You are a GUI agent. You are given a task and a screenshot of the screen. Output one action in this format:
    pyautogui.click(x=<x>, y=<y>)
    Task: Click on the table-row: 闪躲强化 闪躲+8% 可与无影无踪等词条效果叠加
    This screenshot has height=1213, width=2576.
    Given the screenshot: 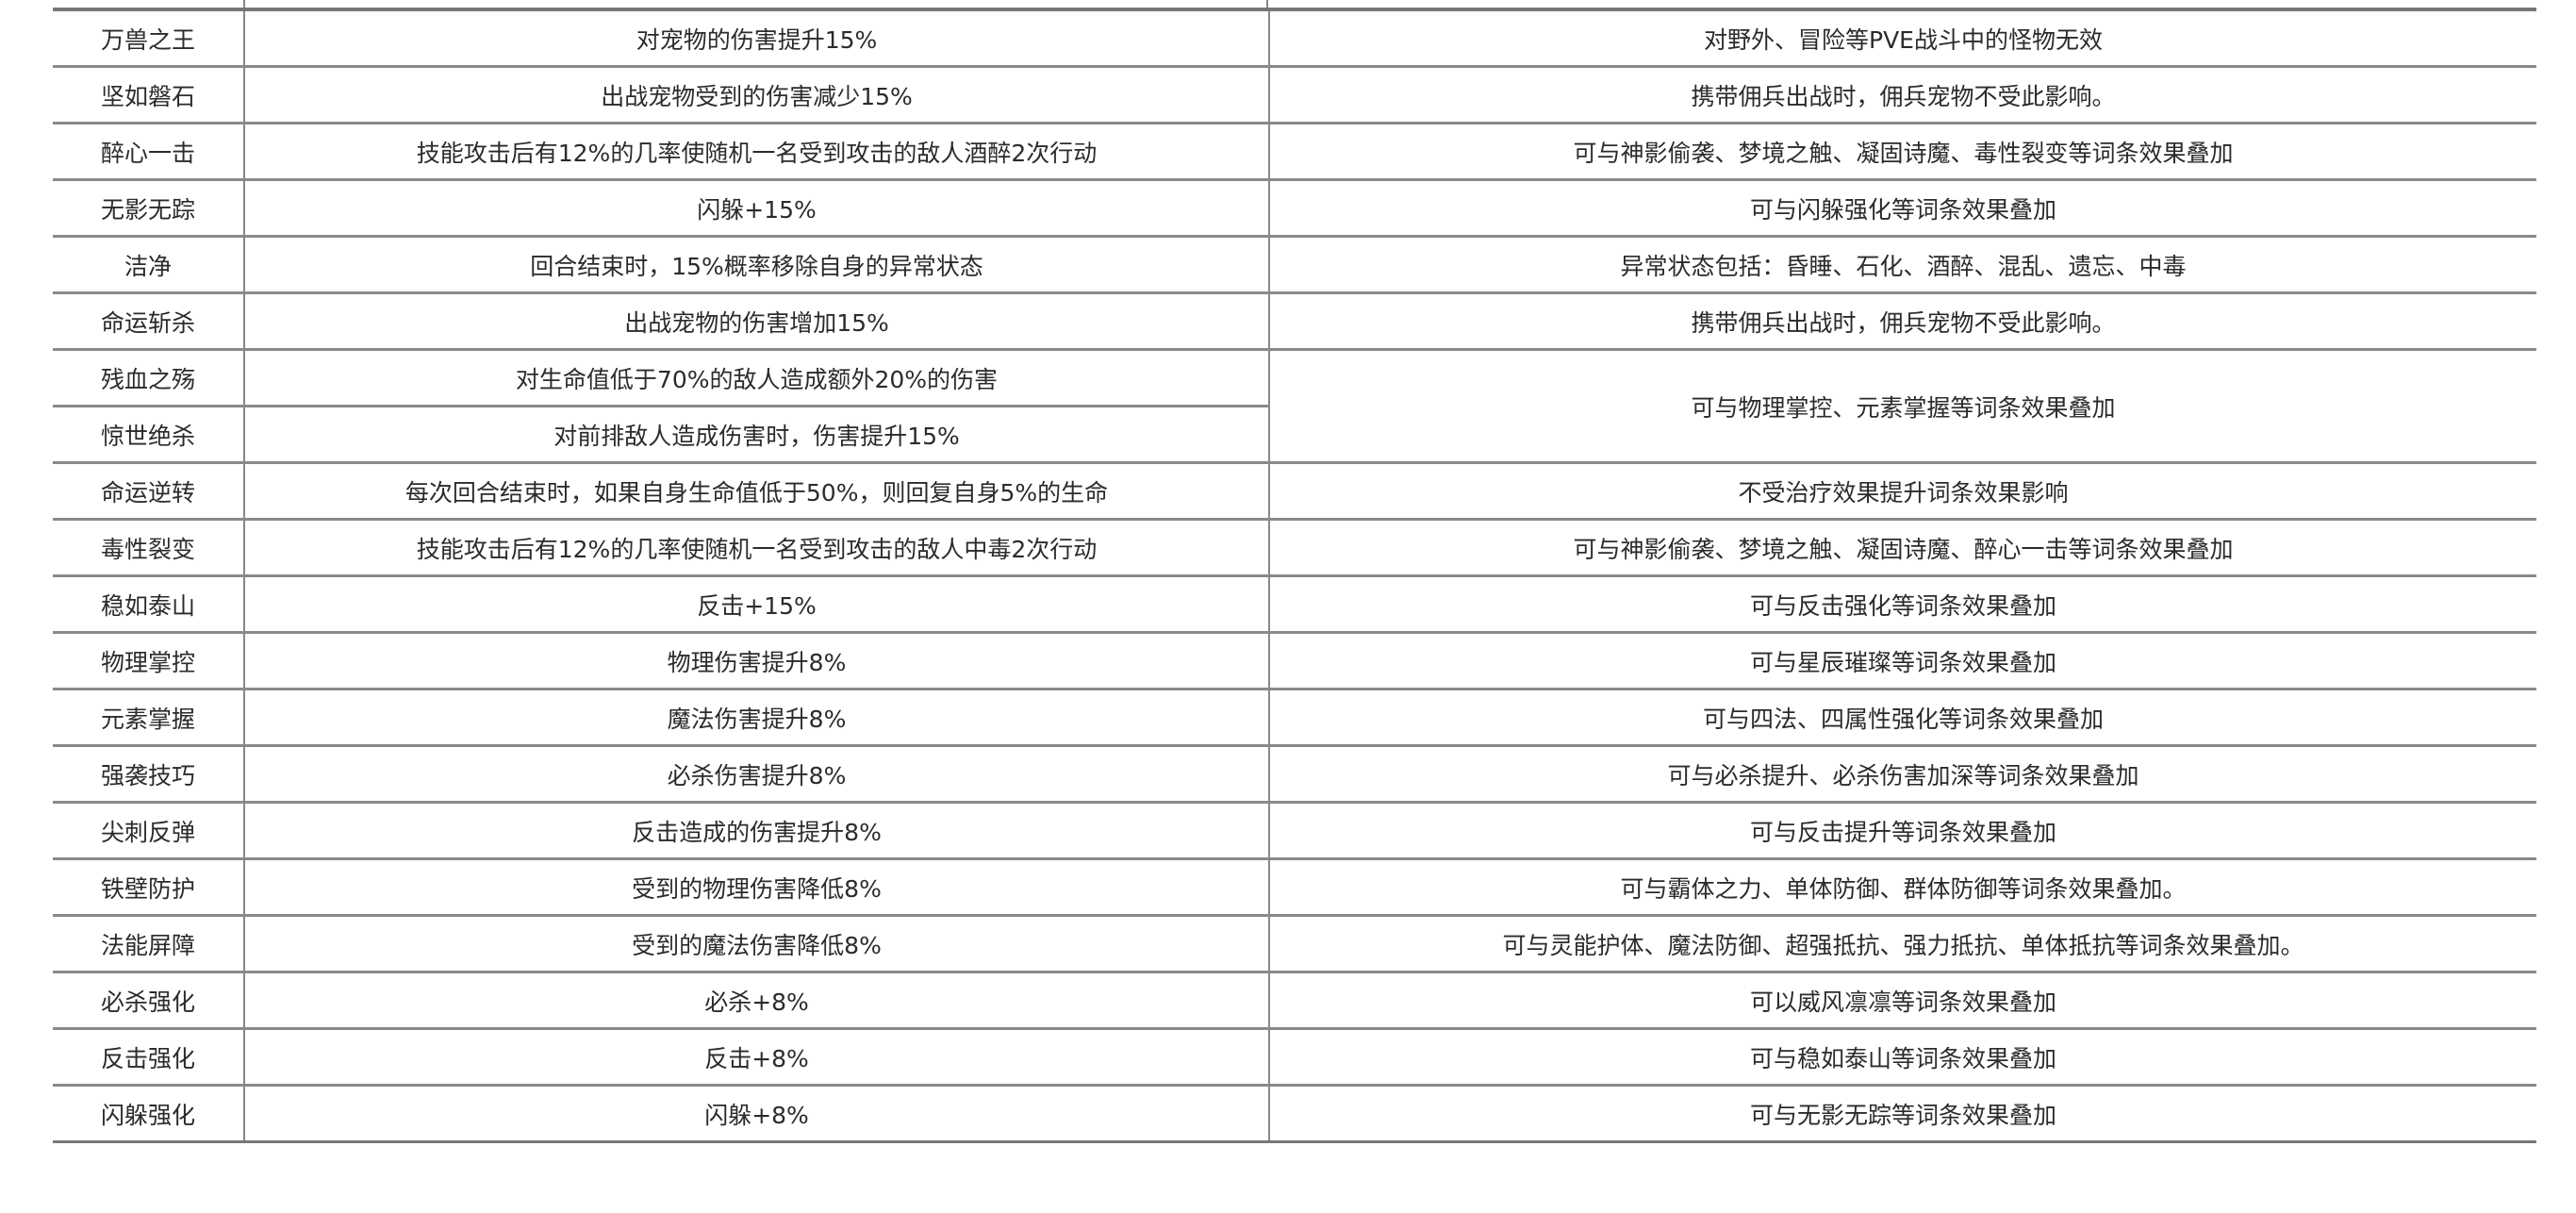 What is the action you would take?
    pyautogui.click(x=1294, y=1113)
    